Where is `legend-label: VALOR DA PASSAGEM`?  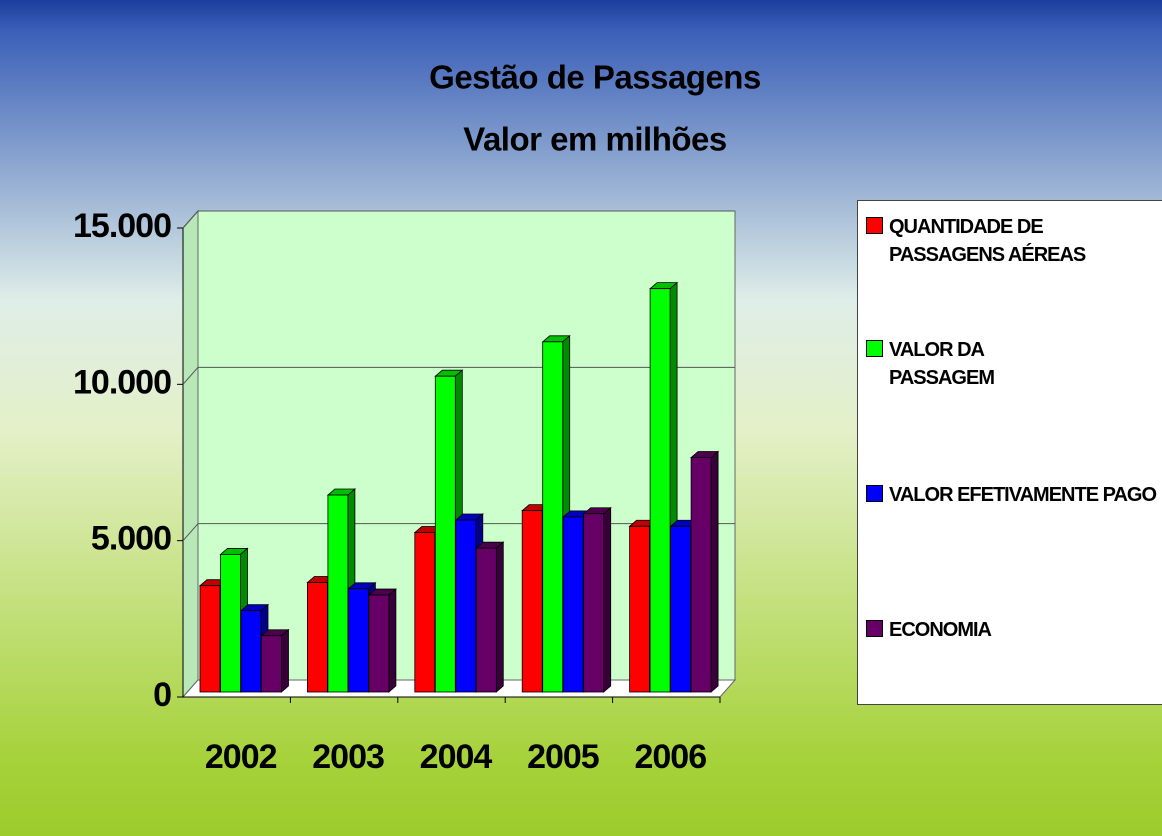
legend-label: VALOR DA PASSAGEM is located at coordinates (942, 364).